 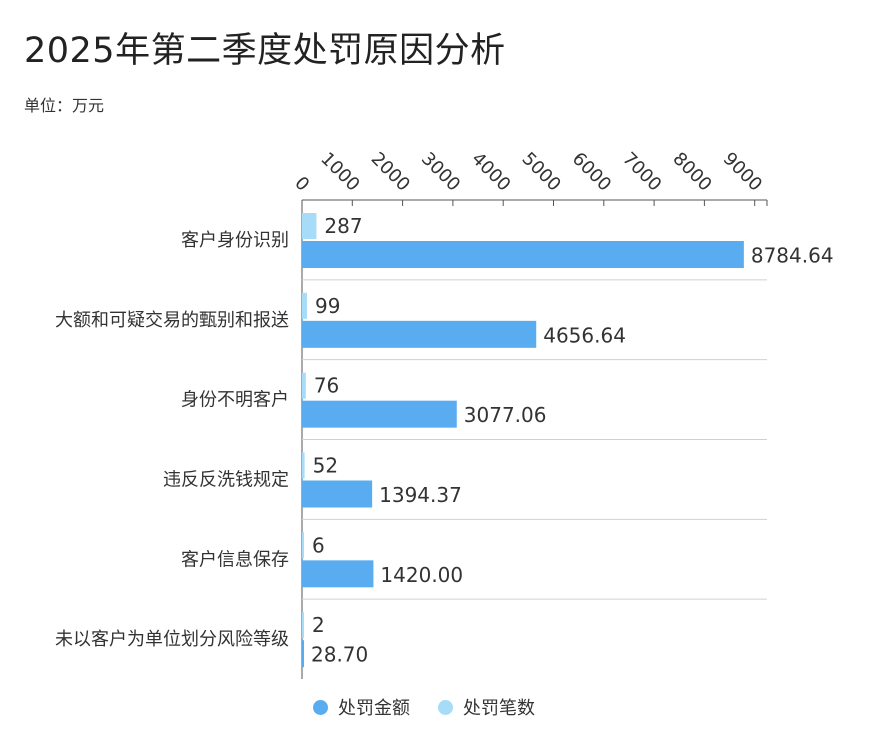 I want to click on data-label-amount: 8784.64, so click(x=792, y=256).